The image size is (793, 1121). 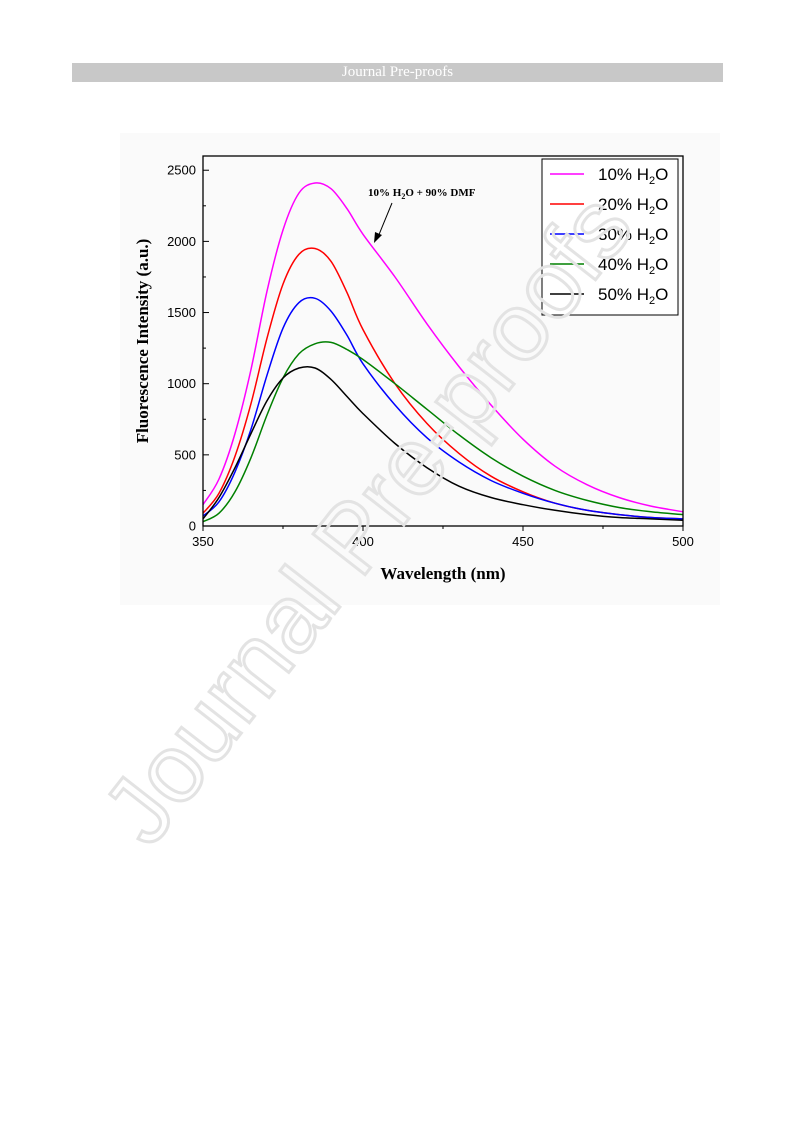 I want to click on x-tick-label: 450, so click(x=523, y=541).